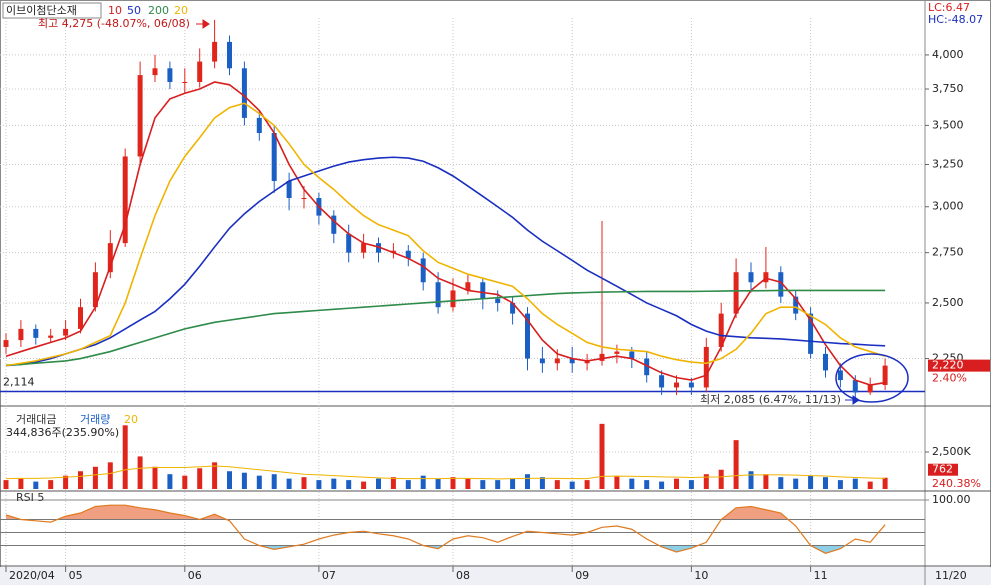 The image size is (991, 585). Describe the element at coordinates (446, 549) in the screenshot. I see `rsi-lower-fill` at that location.